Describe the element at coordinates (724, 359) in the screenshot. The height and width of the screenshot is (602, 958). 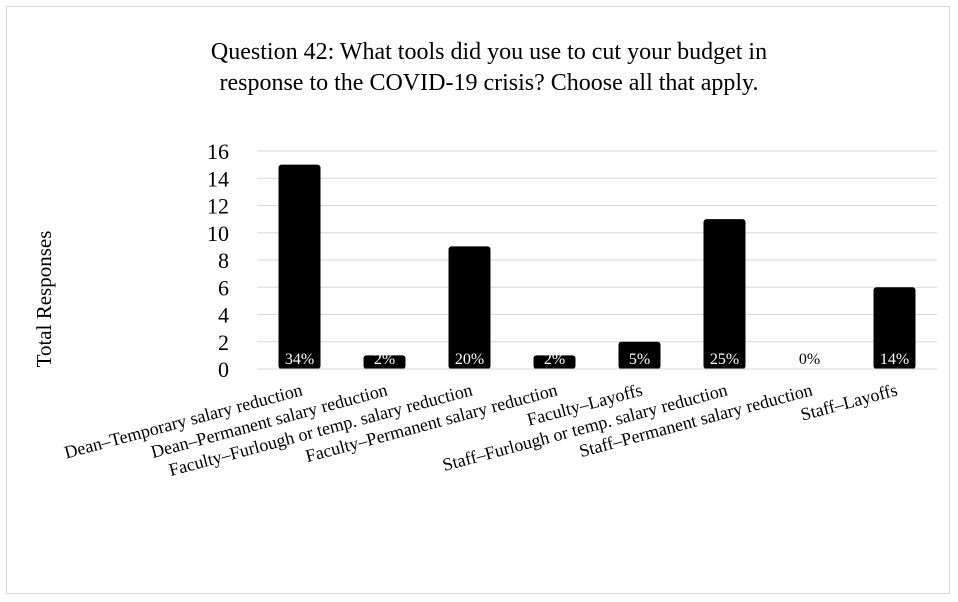
I see `data-label: 25%` at that location.